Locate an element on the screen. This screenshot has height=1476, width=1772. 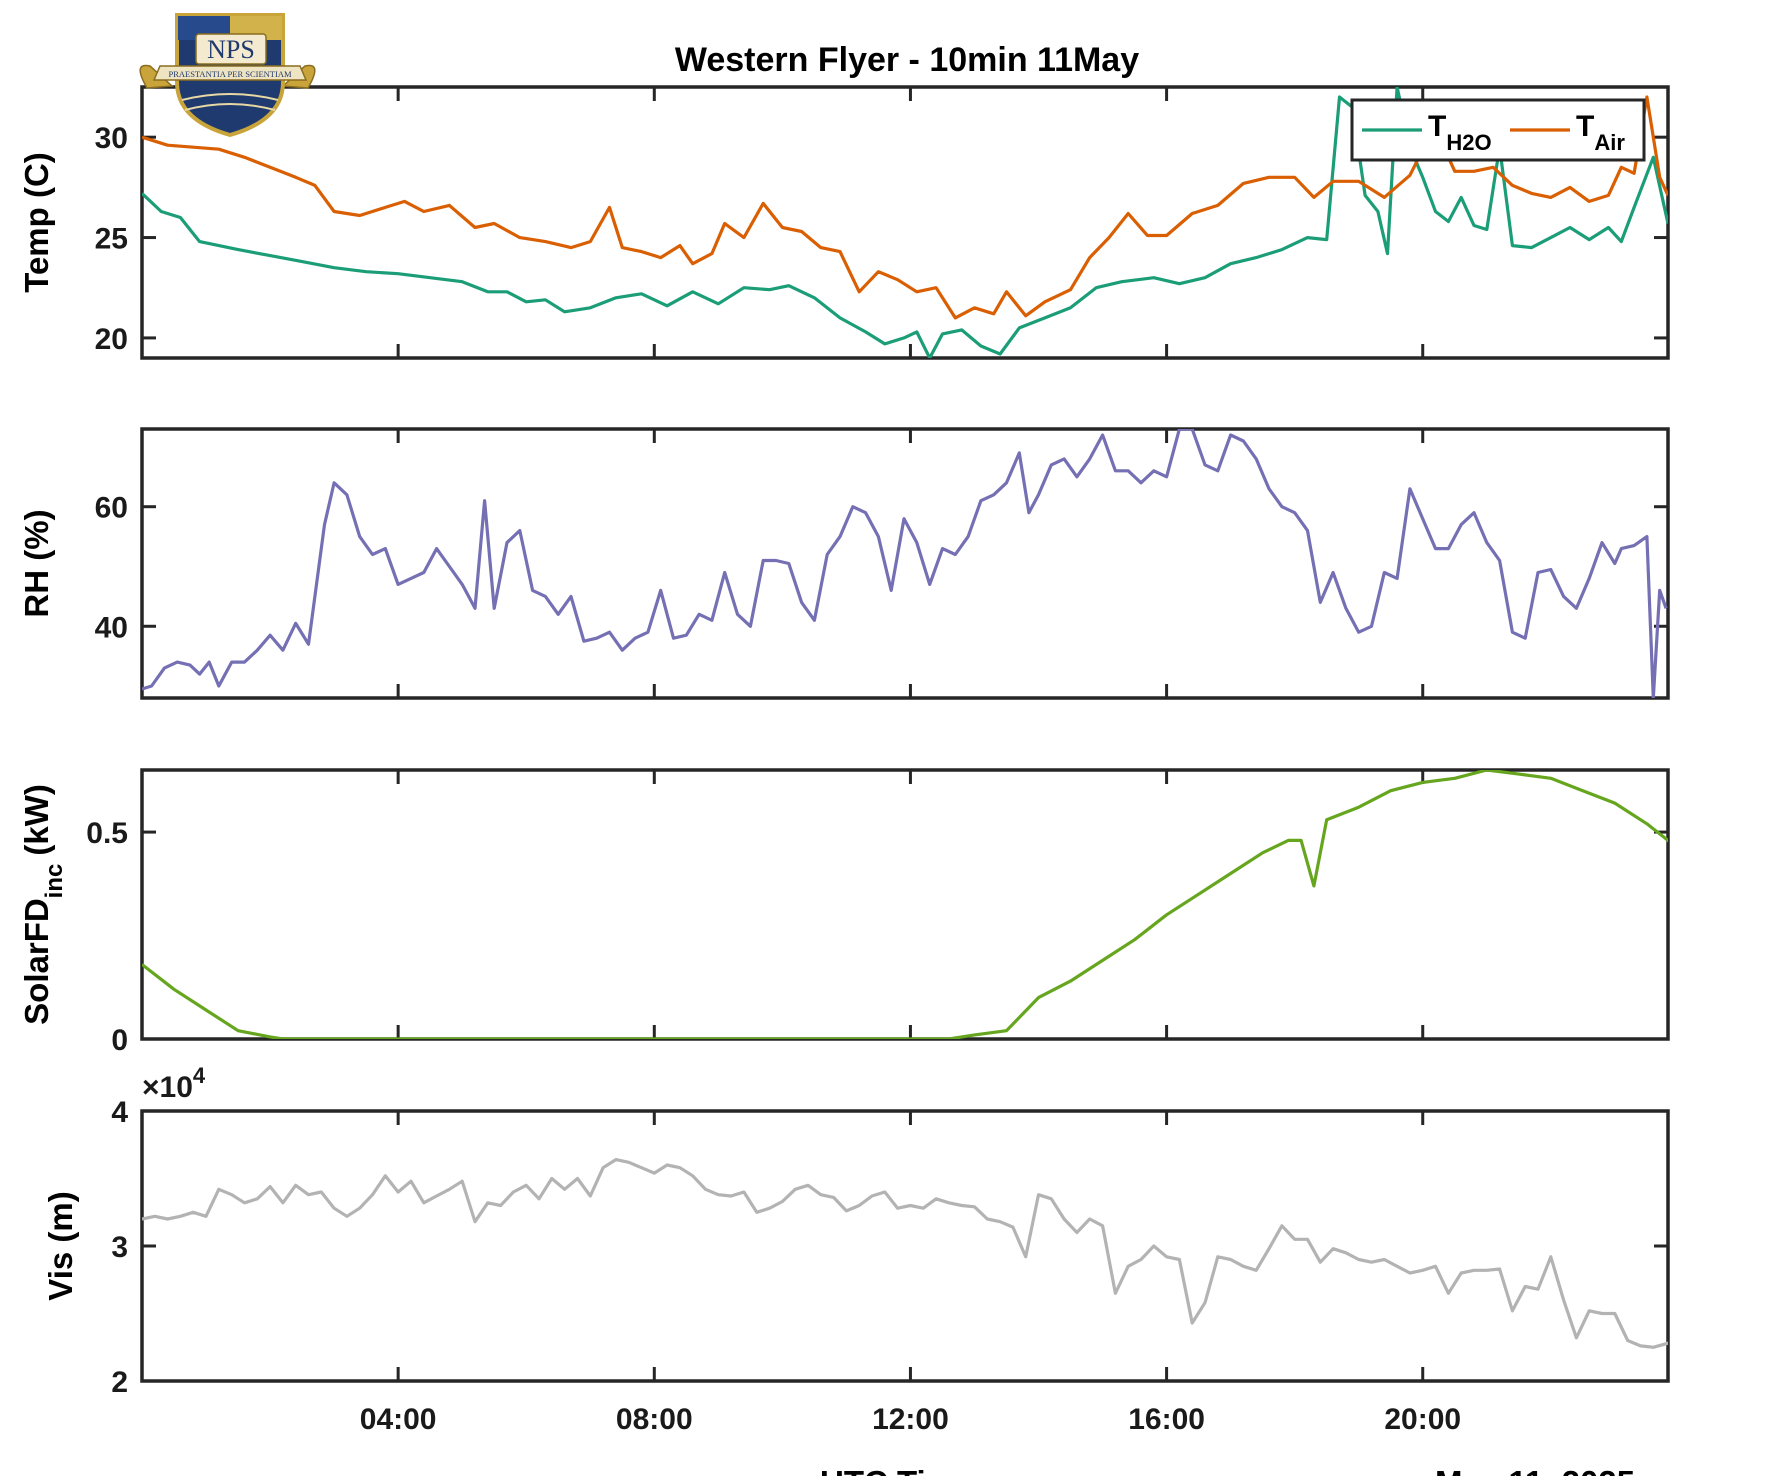
legend-entry: TH2O is located at coordinates (1460, 132).